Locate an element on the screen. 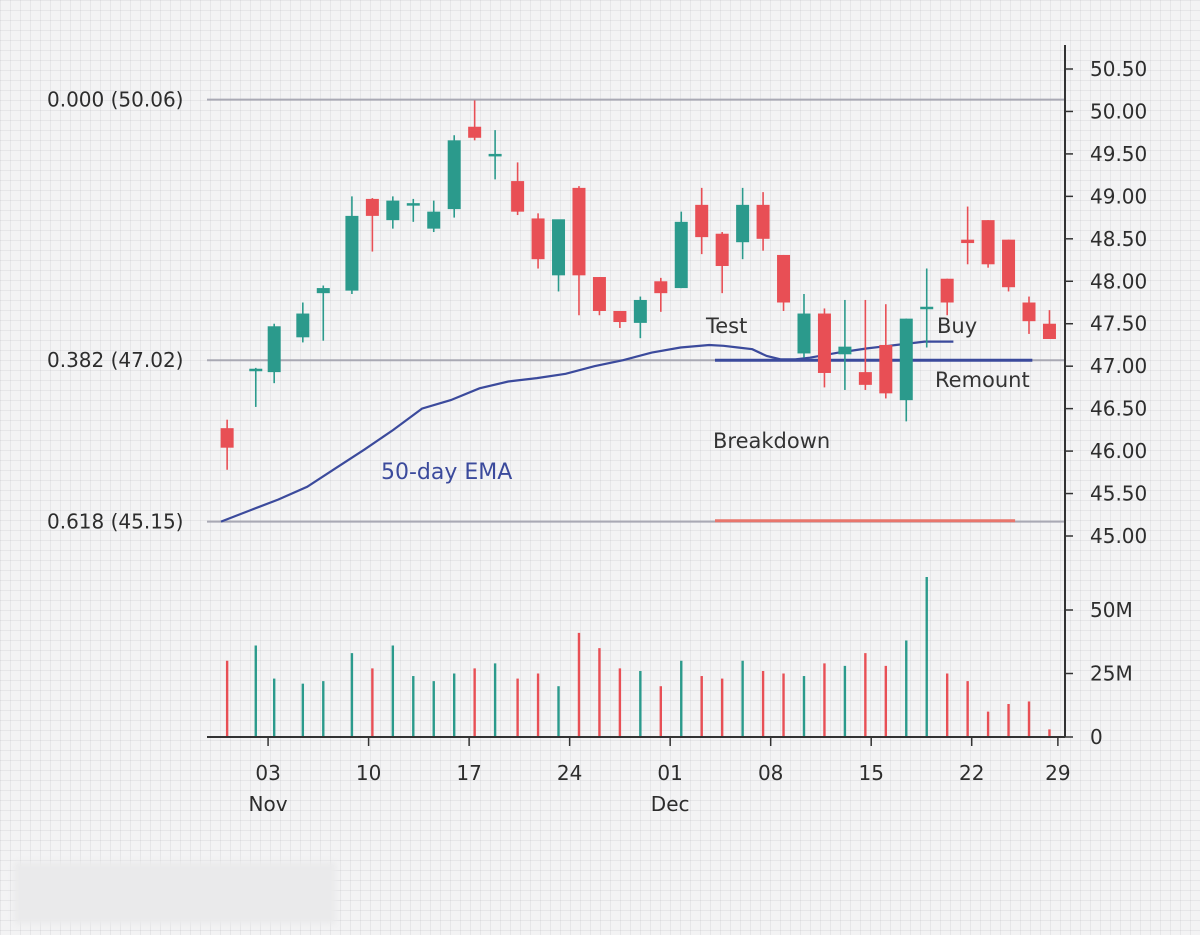 The height and width of the screenshot is (935, 1200). price-tick-label-9: 46.00 is located at coordinates (1118, 451).